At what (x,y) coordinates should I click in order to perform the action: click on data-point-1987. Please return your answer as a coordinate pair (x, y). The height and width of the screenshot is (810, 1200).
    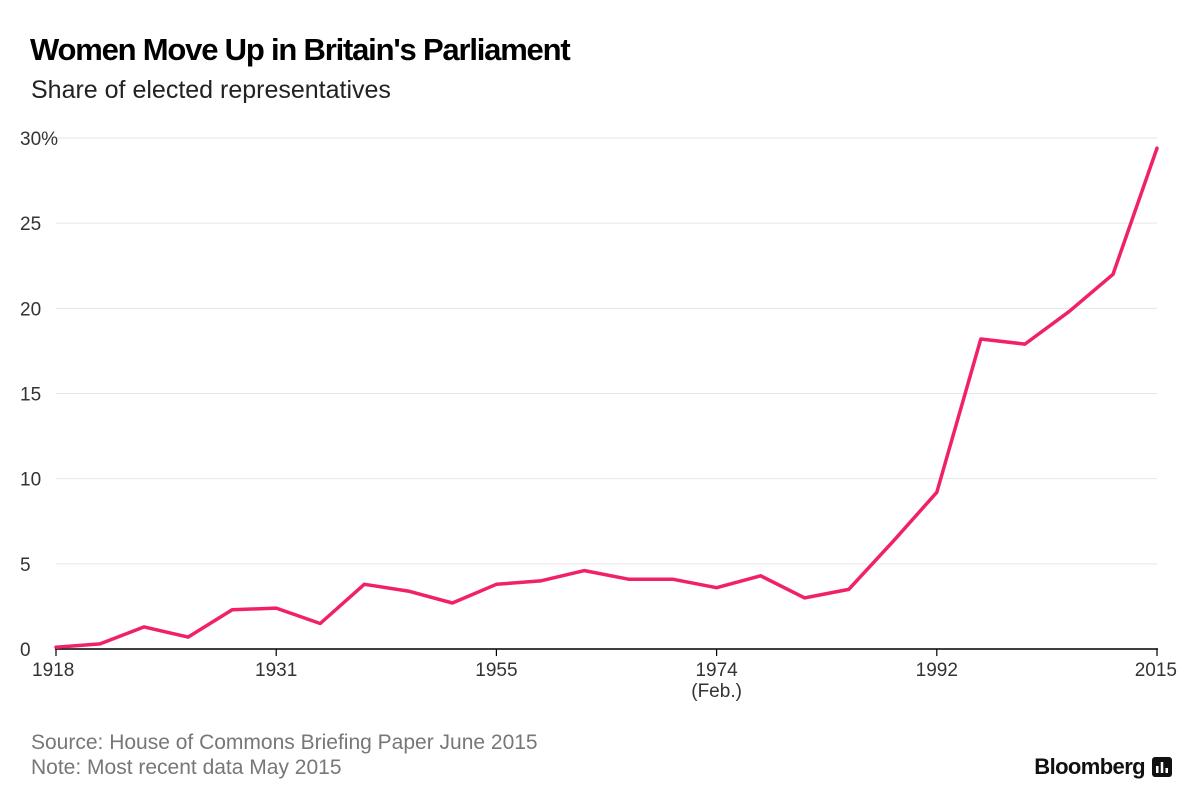
    Looking at the image, I should click on (893, 542).